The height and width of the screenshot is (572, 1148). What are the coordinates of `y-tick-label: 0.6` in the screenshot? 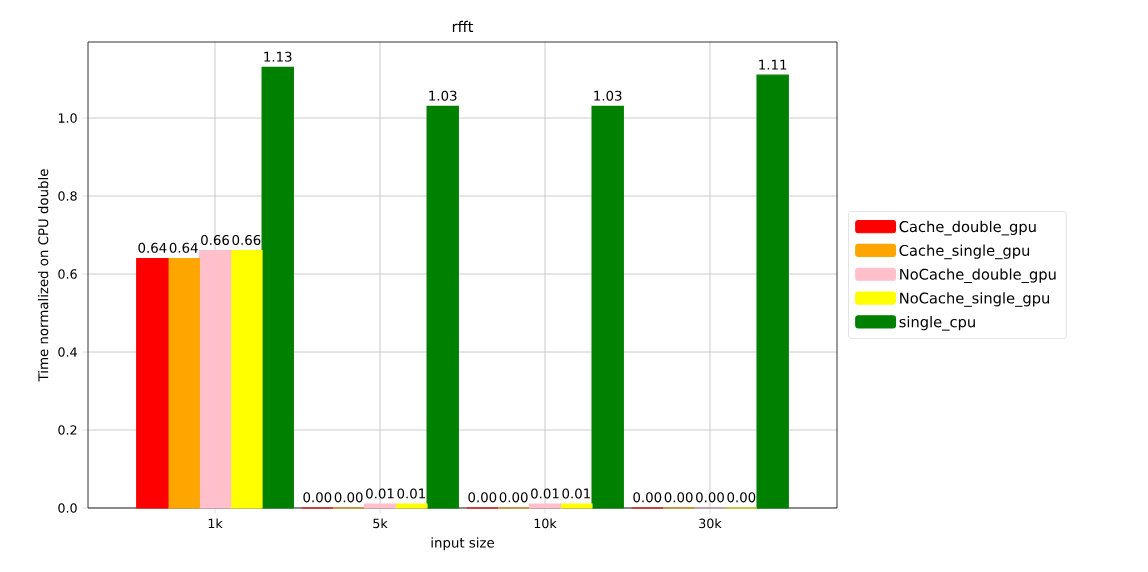 It's located at (67, 274).